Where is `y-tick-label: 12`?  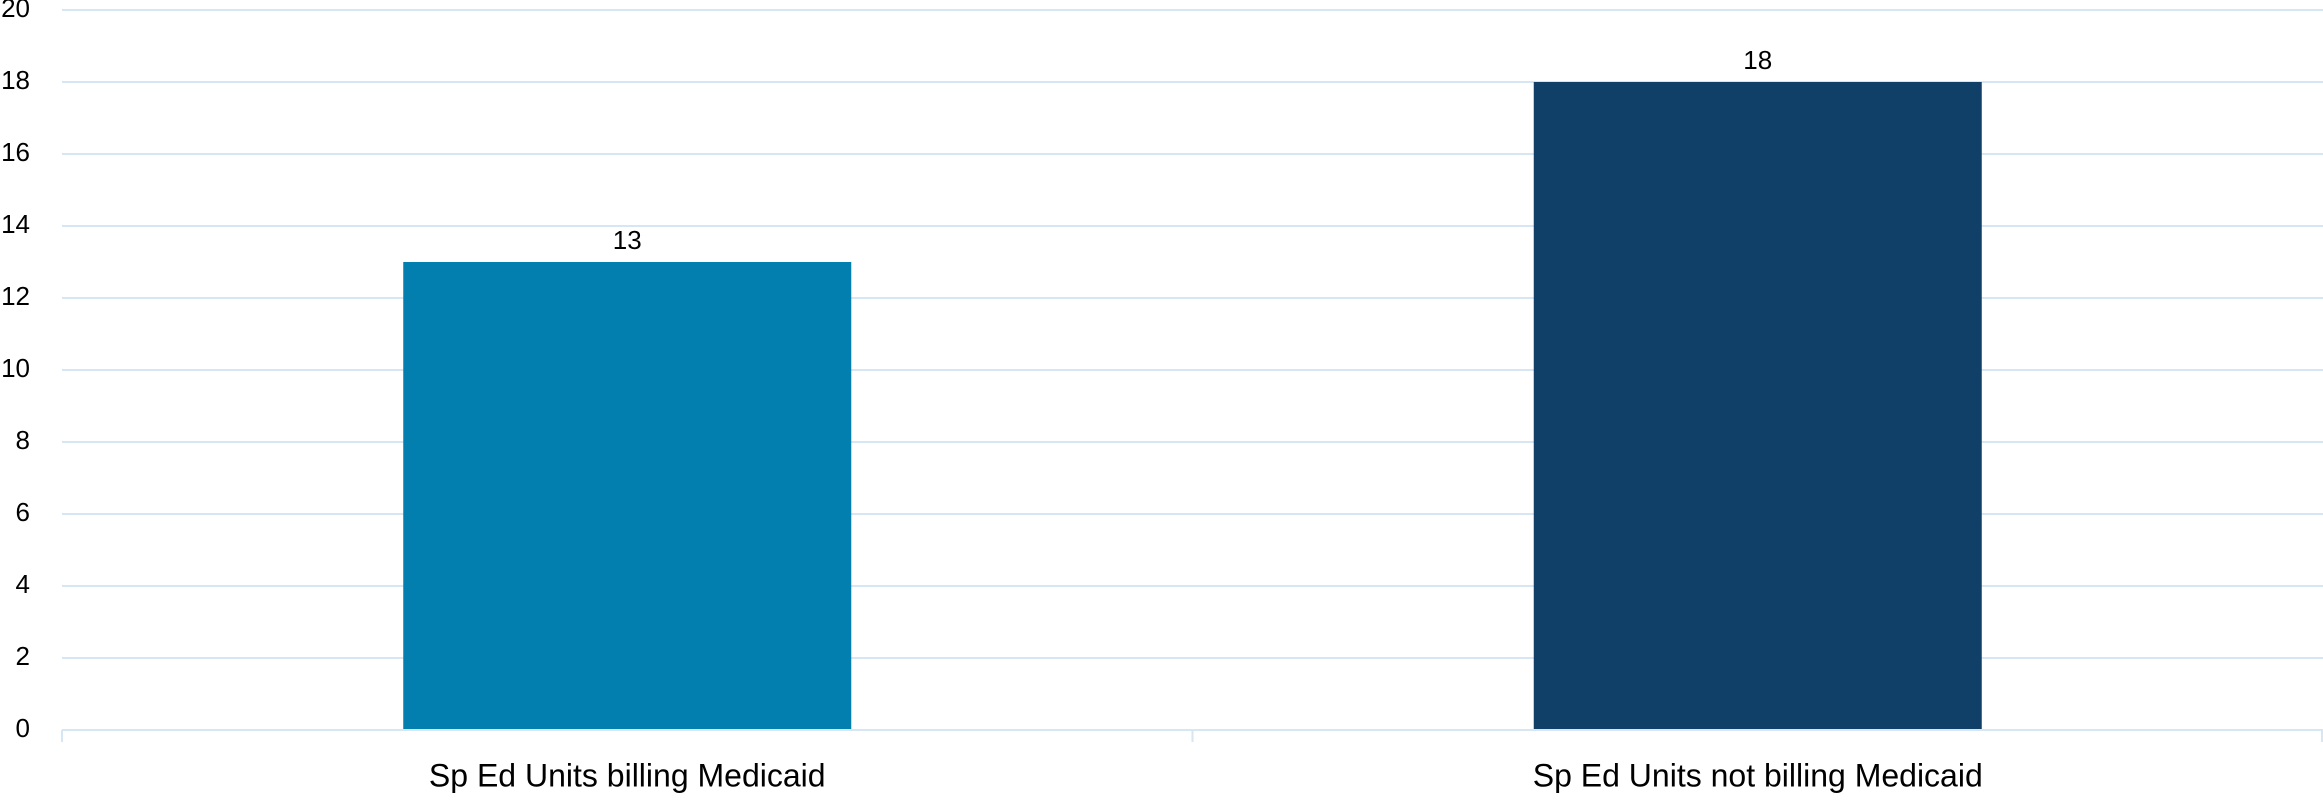 y-tick-label: 12 is located at coordinates (15, 296).